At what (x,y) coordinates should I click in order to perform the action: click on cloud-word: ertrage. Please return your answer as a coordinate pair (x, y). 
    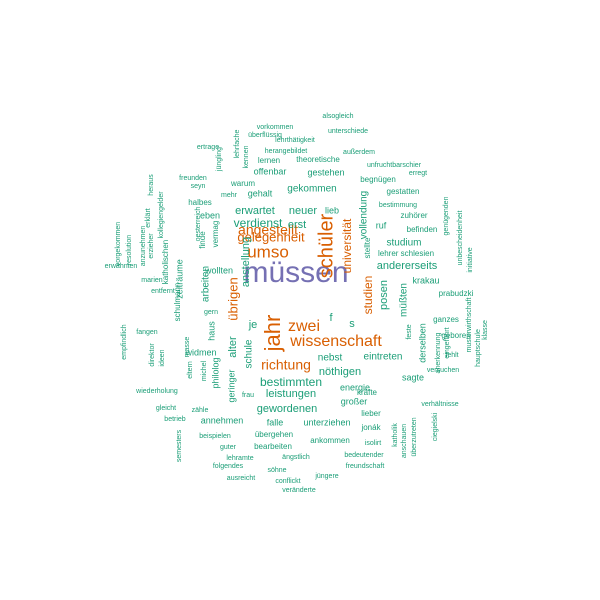
    Looking at the image, I should click on (208, 147).